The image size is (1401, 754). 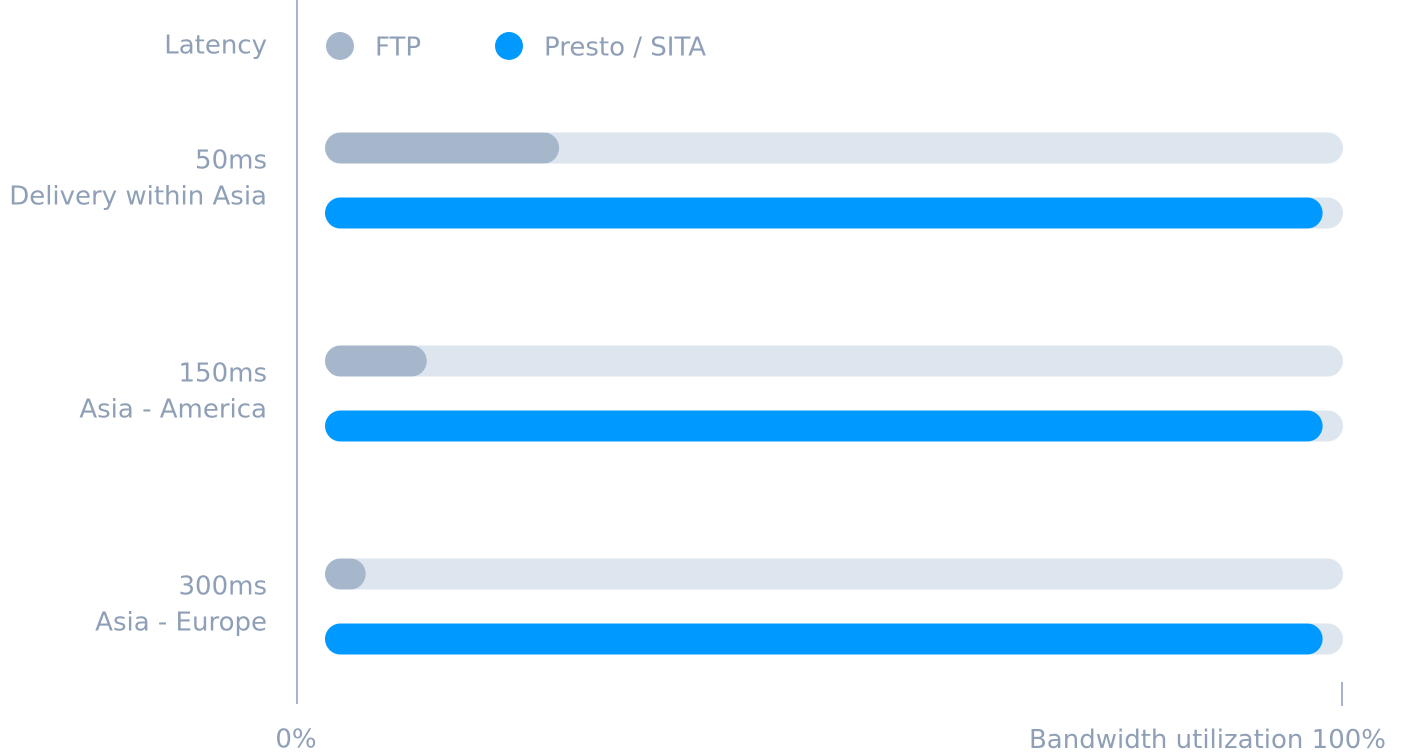 I want to click on category-description: Asia - Europe, so click(x=181, y=623).